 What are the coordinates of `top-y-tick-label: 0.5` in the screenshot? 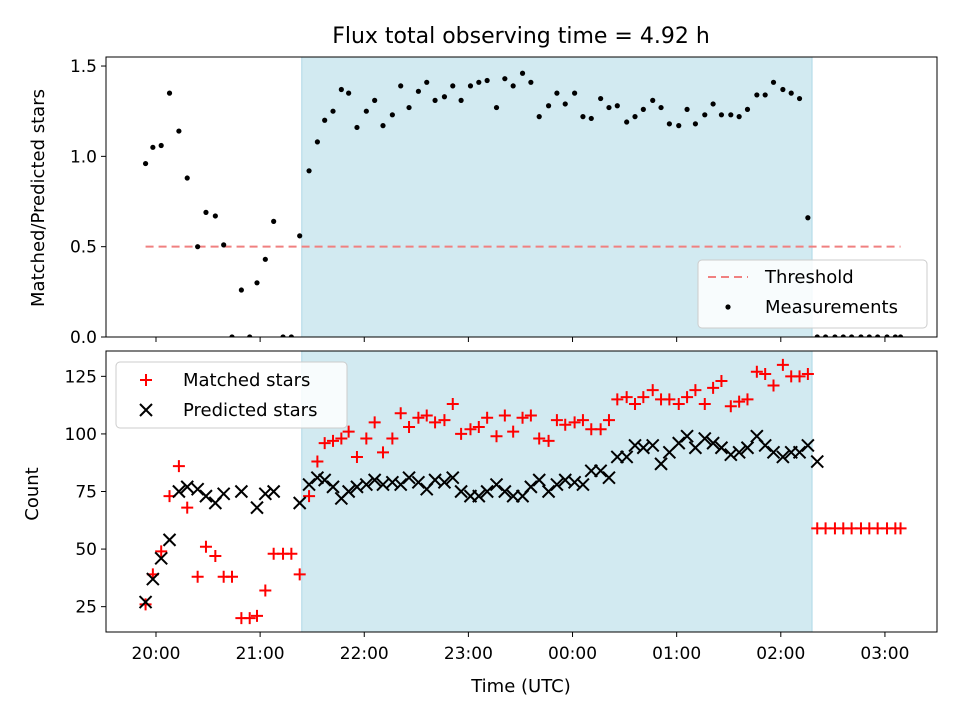 It's located at (83, 248).